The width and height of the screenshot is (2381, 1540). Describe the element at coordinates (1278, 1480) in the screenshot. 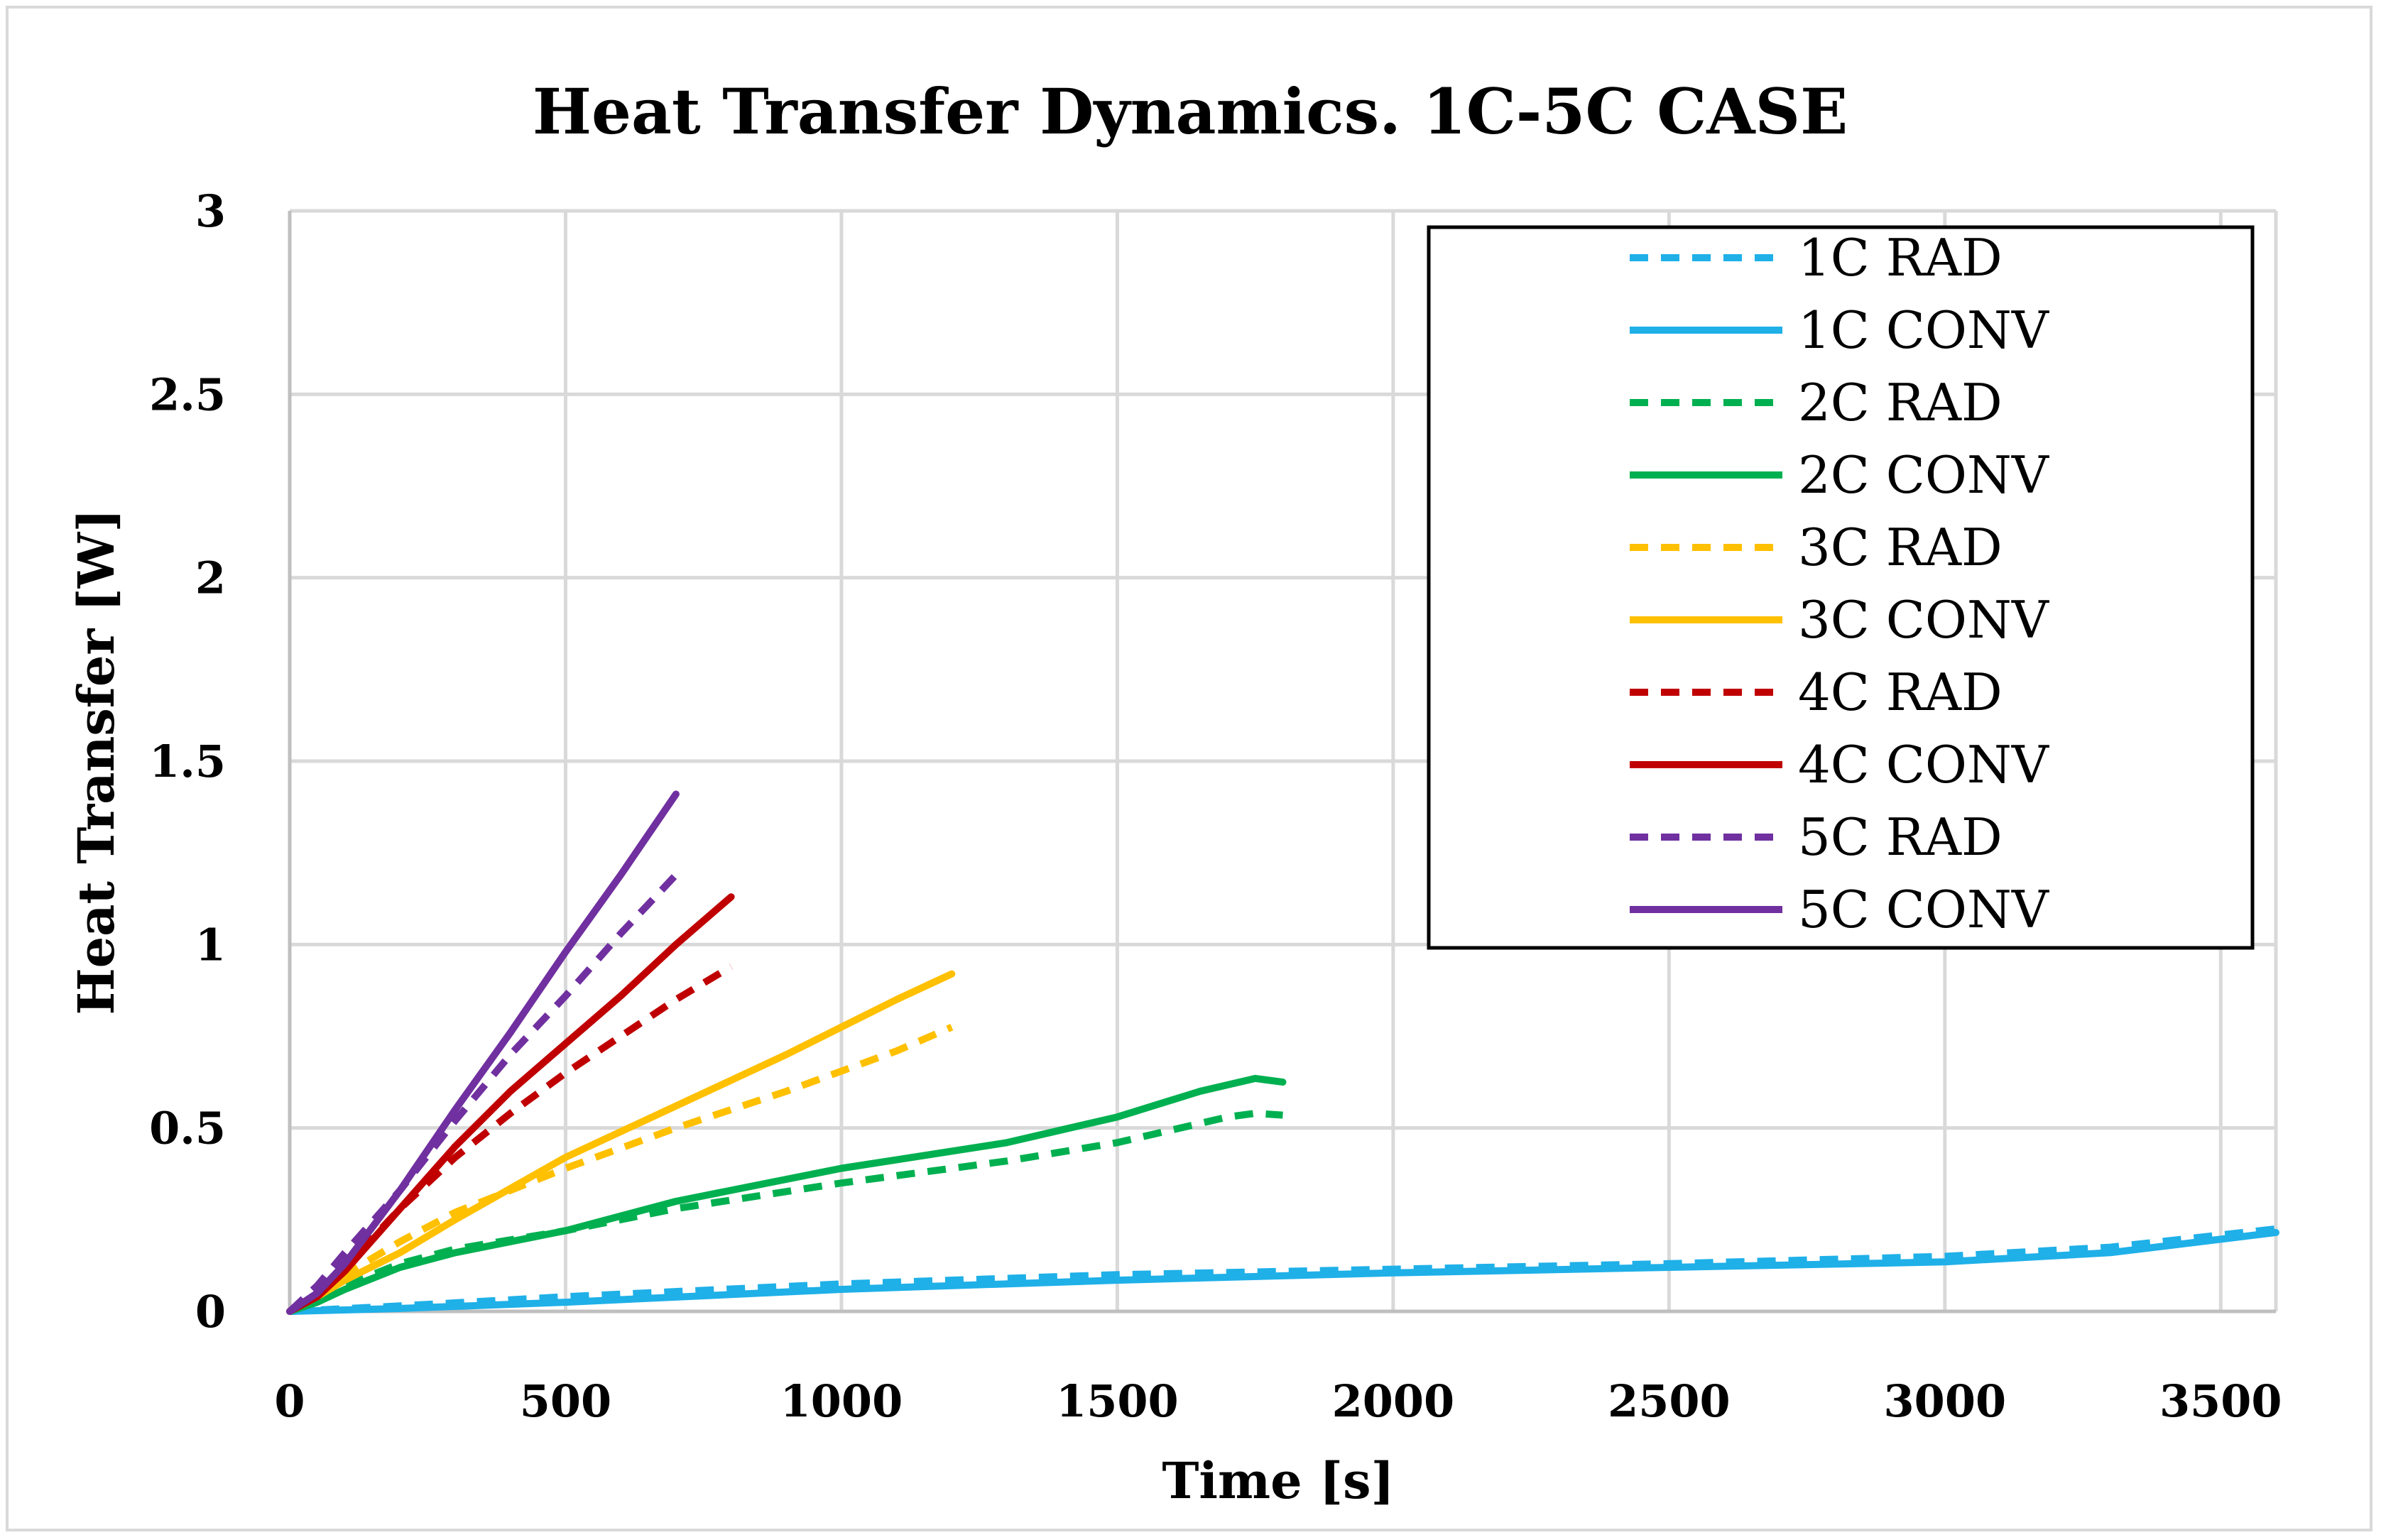

I see `x-axis-label: Time [s]` at that location.